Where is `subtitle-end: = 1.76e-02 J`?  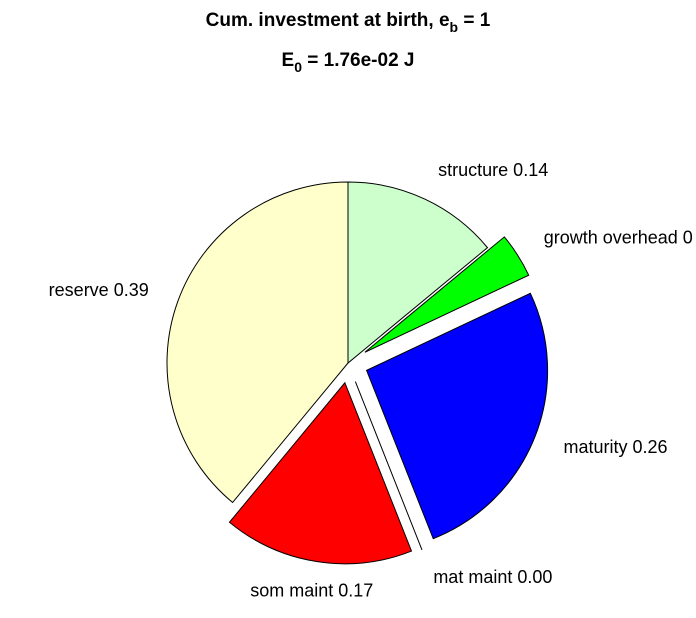
subtitle-end: = 1.76e-02 J is located at coordinates (358, 60).